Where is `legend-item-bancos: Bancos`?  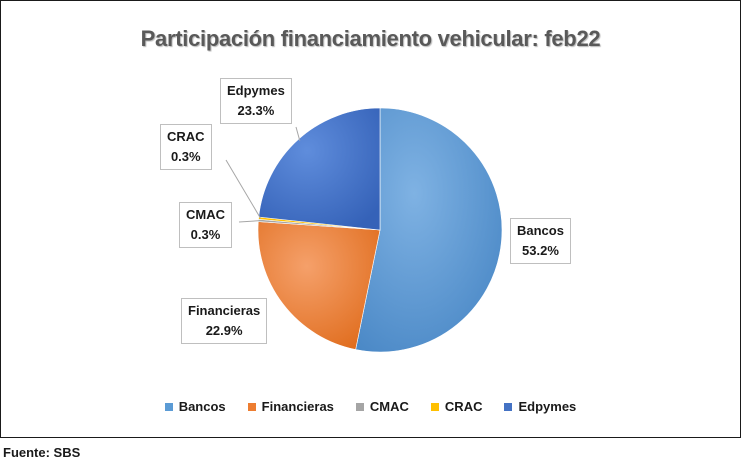 legend-item-bancos: Bancos is located at coordinates (195, 406).